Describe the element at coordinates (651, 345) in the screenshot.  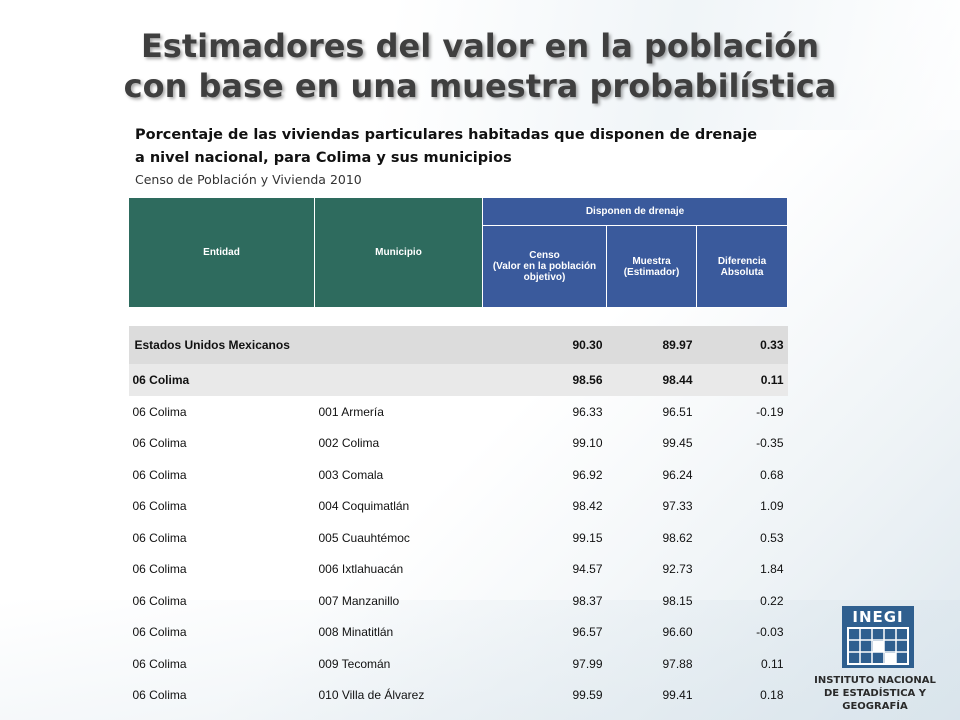
I see `national-muestra: 89.97` at that location.